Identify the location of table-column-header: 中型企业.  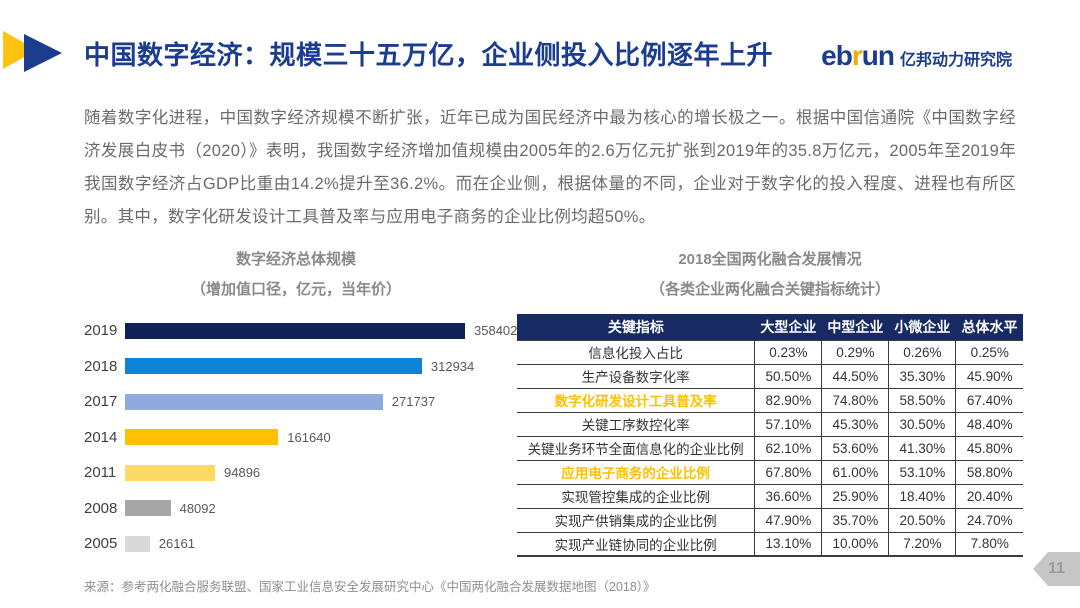
(855, 327).